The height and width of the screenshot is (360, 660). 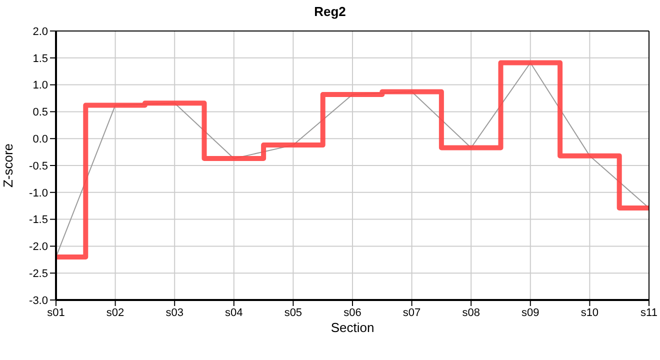 What do you see at coordinates (411, 312) in the screenshot?
I see `x-tick-label: s07` at bounding box center [411, 312].